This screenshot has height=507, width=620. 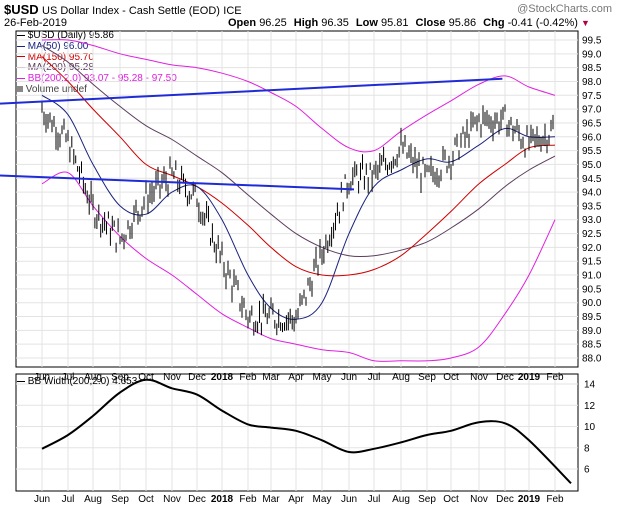 I want to click on y-tick-label: 89.5, so click(x=592, y=317).